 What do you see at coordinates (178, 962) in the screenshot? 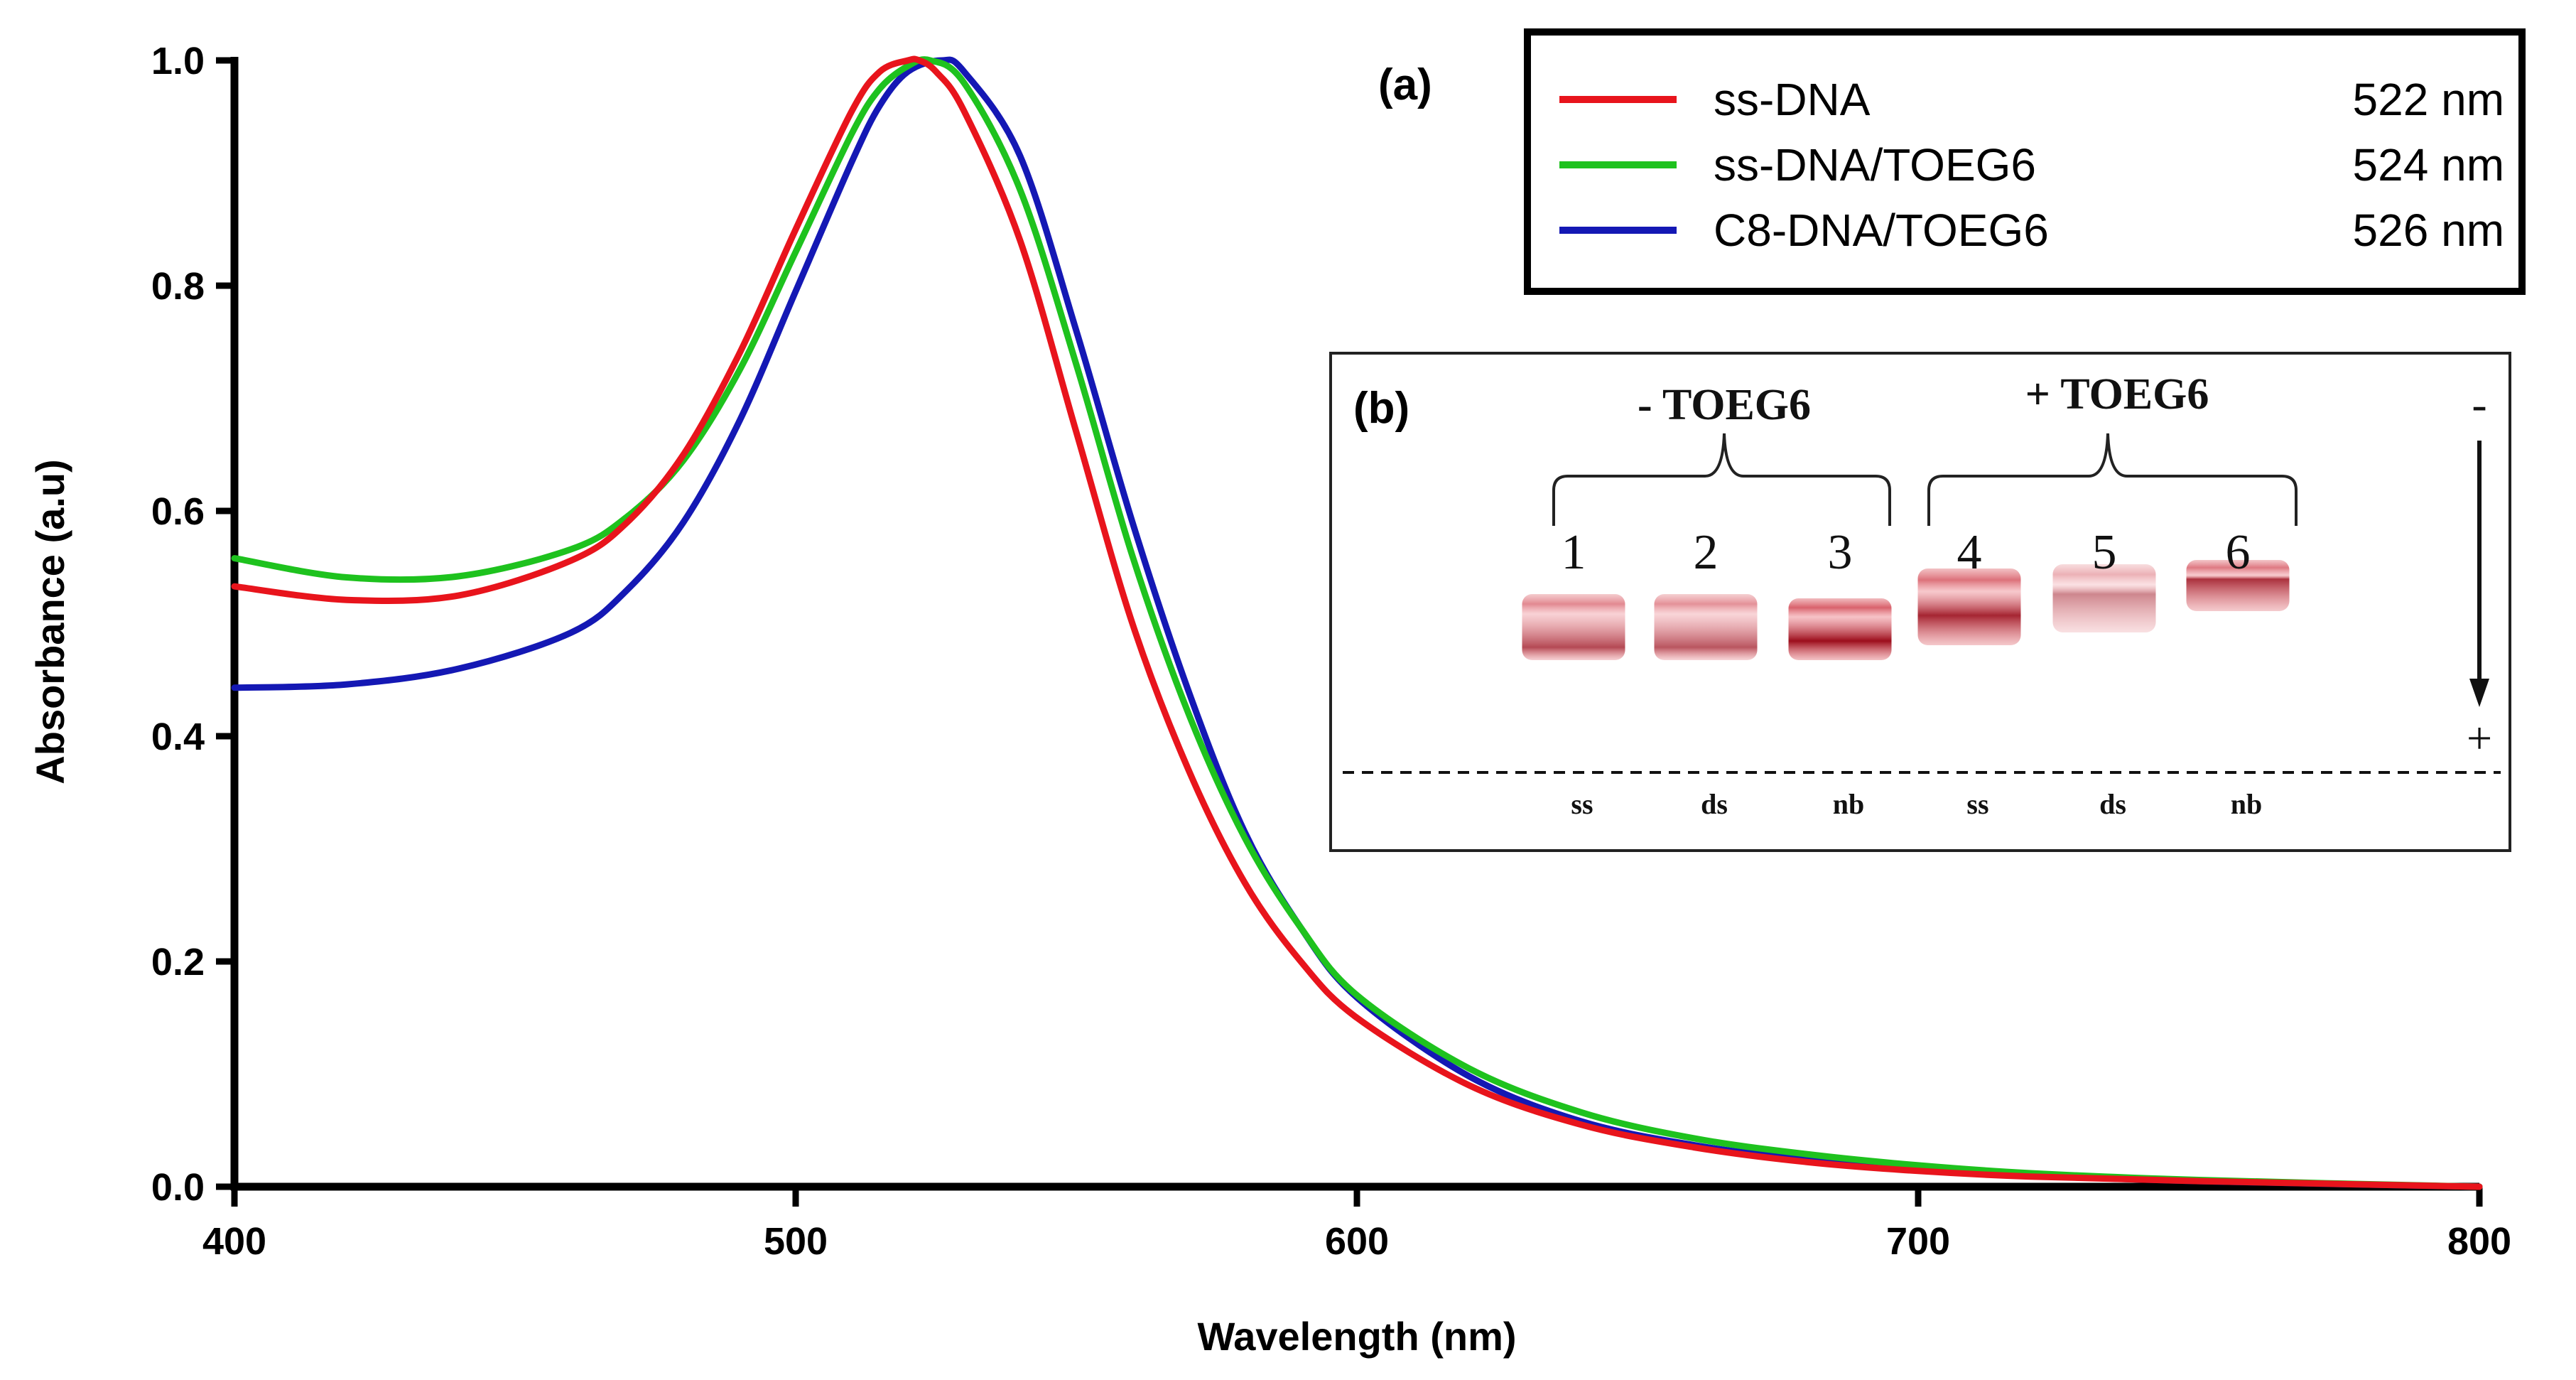
I see `y-tick-label: 0.2` at bounding box center [178, 962].